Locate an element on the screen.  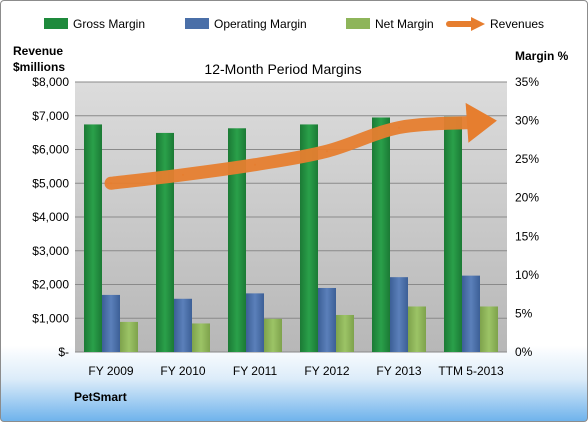
revenue-arrowhead-icon is located at coordinates (481, 122).